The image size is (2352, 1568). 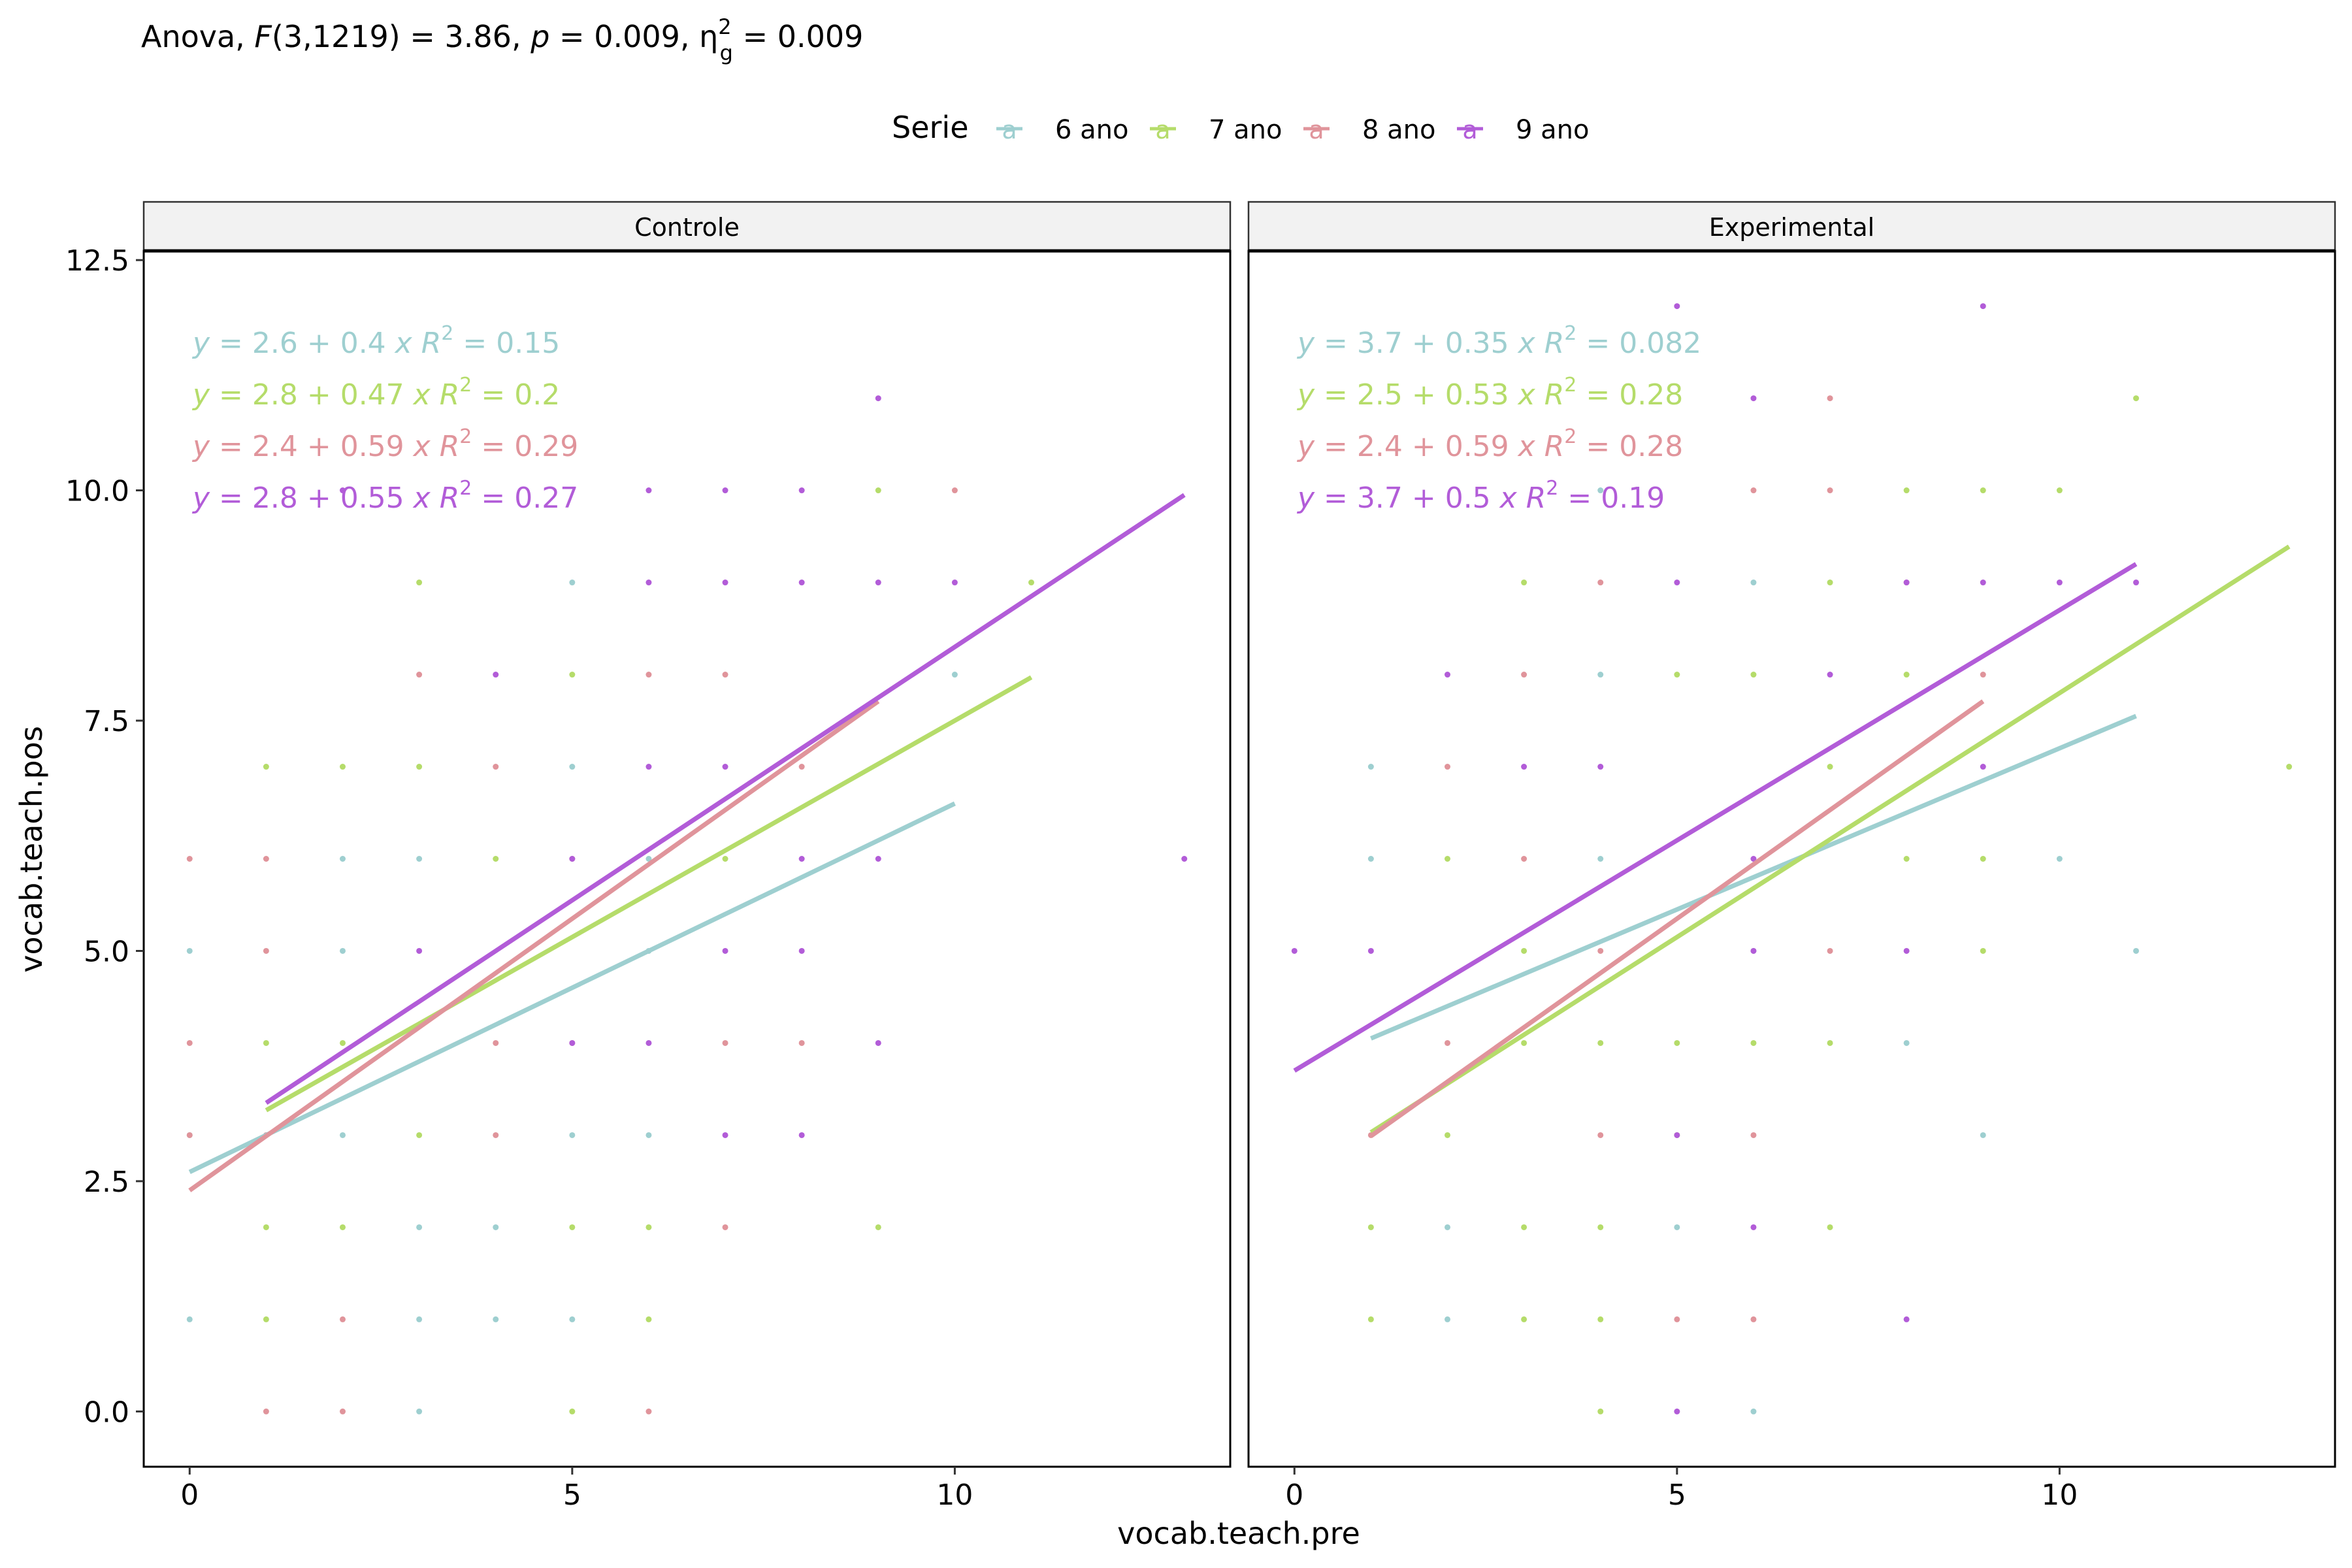 I want to click on regression-equation-7-ano: y = 2.8 + 0.47 x R2 = 0.2, so click(x=375, y=393).